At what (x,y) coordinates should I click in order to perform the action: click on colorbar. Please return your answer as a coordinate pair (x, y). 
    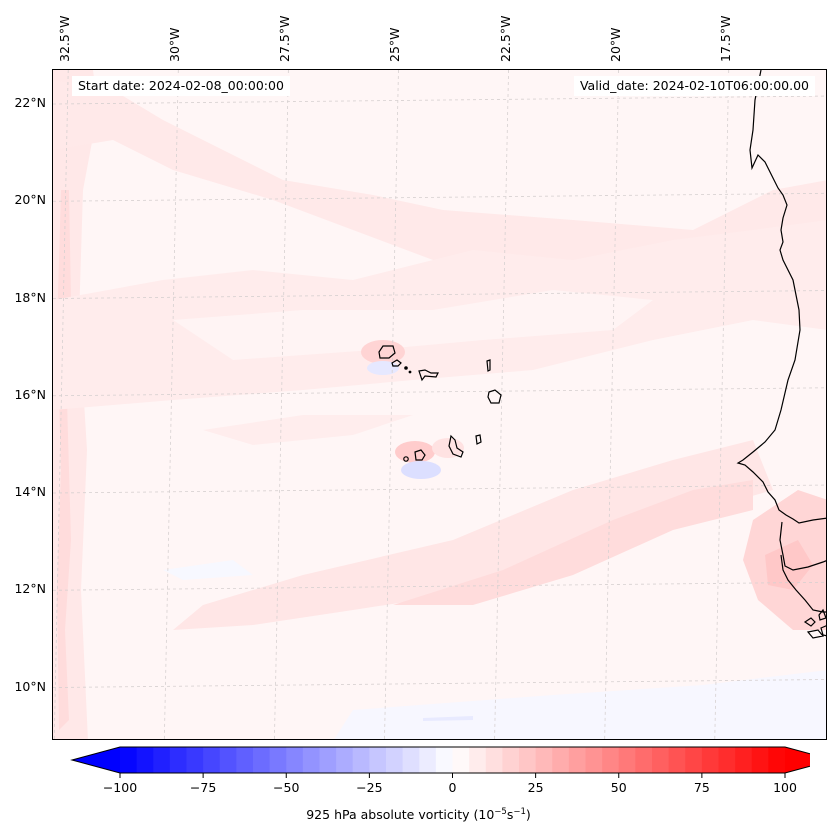
    Looking at the image, I should click on (440, 762).